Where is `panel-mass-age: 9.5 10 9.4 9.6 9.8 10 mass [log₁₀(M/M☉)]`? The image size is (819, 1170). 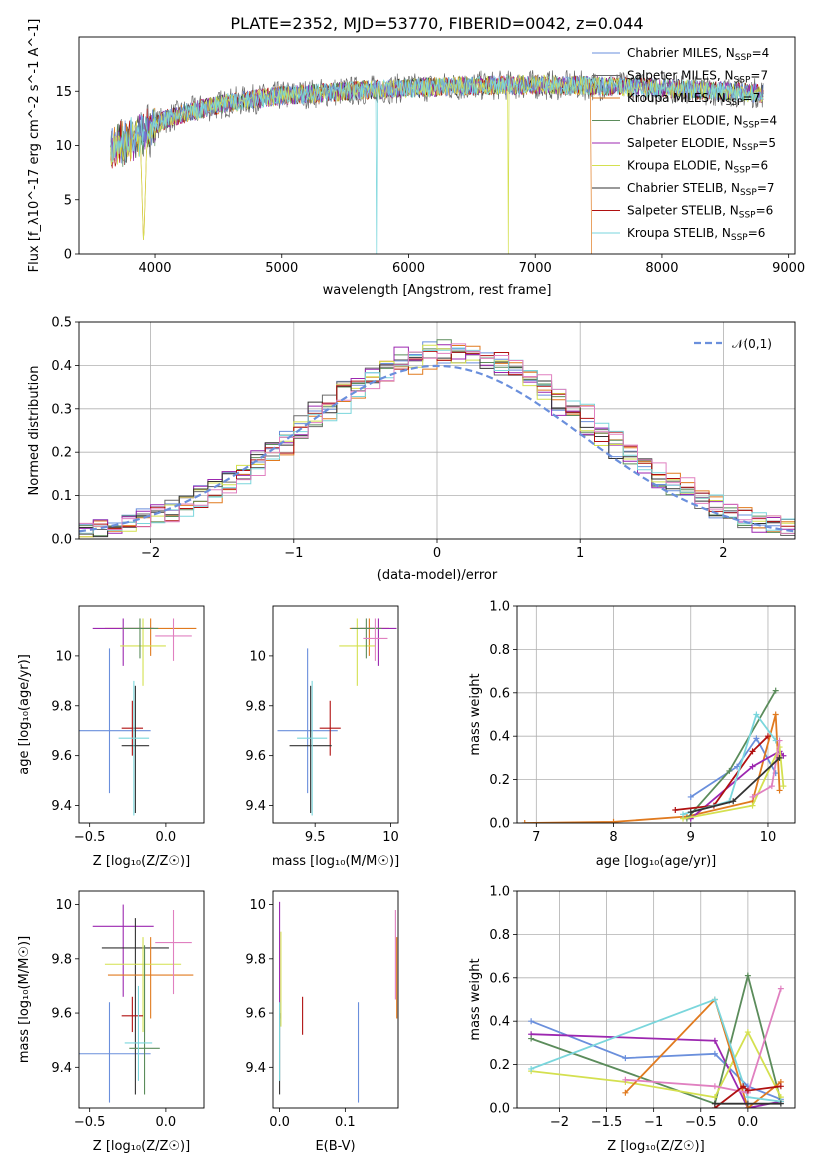 panel-mass-age: 9.5 10 9.4 9.6 9.8 10 mass [log₁₀(M/M☉)] is located at coordinates (322, 737).